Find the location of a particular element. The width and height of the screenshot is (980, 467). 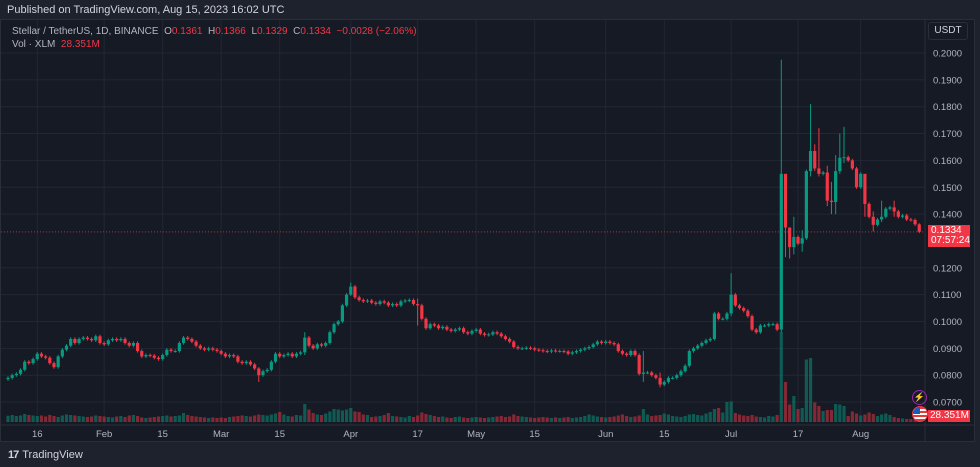

lightning-icon: ⚡ is located at coordinates (919, 397).